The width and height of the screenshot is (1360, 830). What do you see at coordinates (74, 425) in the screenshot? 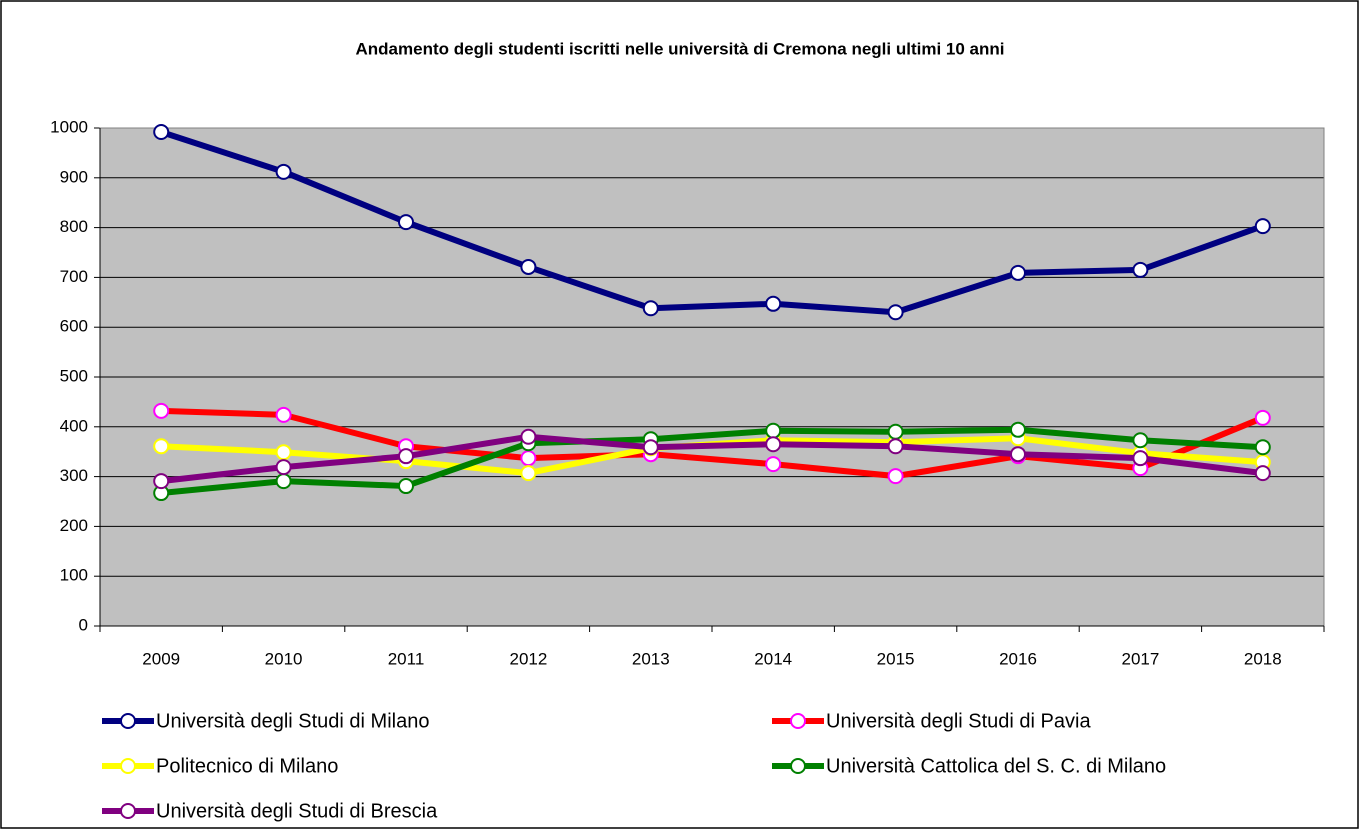
I see `y-tick-label: 400` at bounding box center [74, 425].